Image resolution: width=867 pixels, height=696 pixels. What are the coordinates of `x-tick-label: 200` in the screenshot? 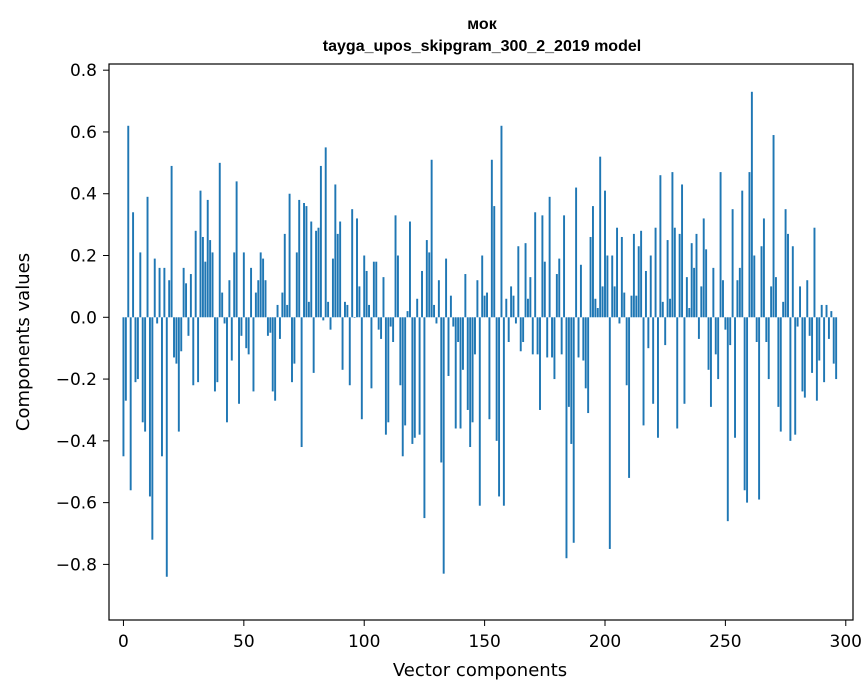 It's located at (605, 642).